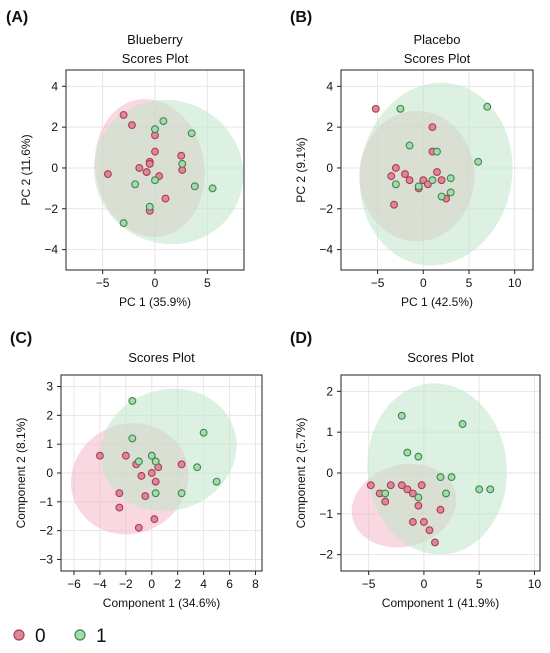 The height and width of the screenshot is (653, 550). What do you see at coordinates (301, 169) in the screenshot?
I see `y-axis-label: PC 2 (9.1%)` at bounding box center [301, 169].